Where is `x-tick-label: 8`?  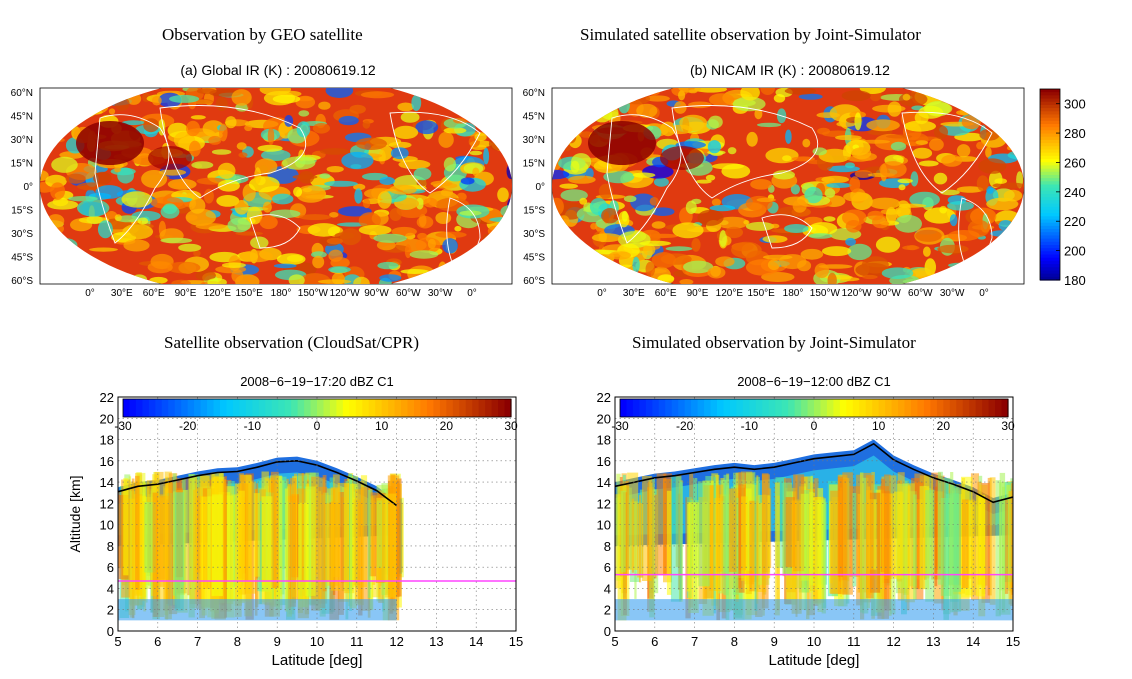
x-tick-label: 8 is located at coordinates (237, 641).